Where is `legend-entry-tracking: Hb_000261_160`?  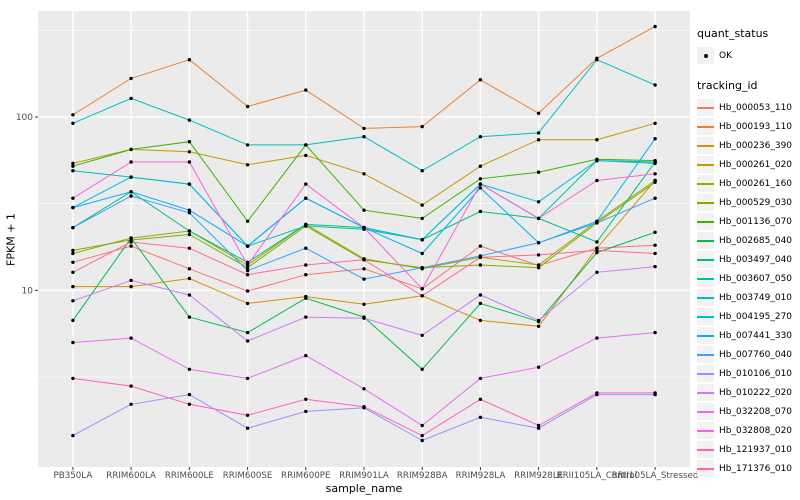
legend-entry-tracking: Hb_000261_160 is located at coordinates (748, 183).